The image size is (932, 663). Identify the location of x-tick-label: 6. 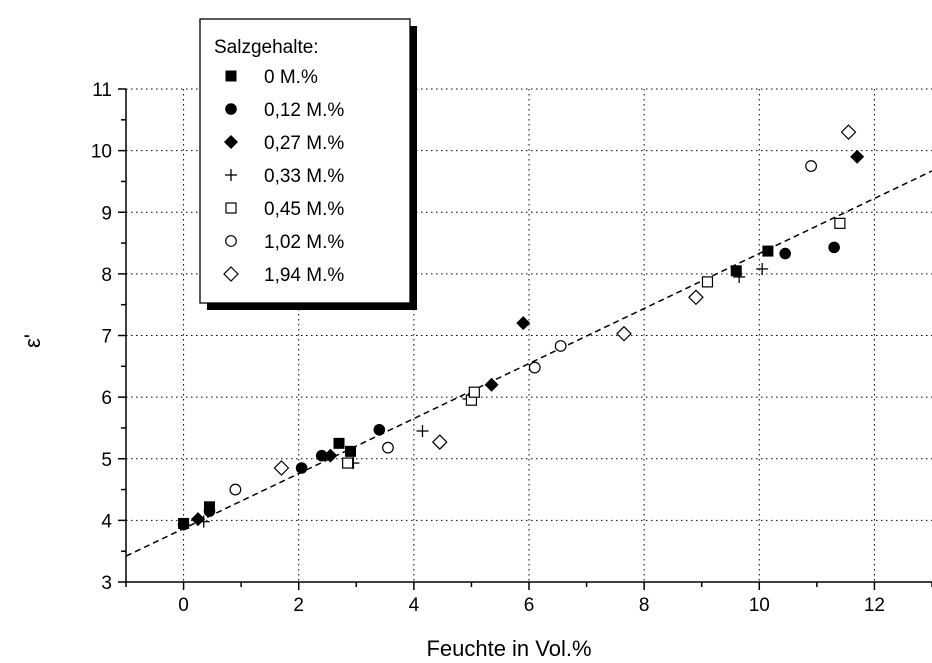
(529, 605).